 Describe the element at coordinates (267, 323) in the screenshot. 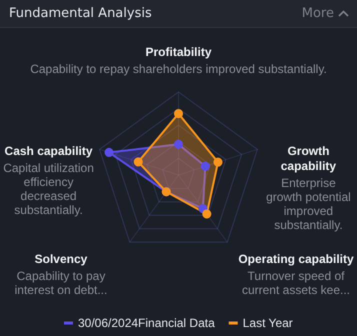

I see `legend-label: Last Year` at that location.